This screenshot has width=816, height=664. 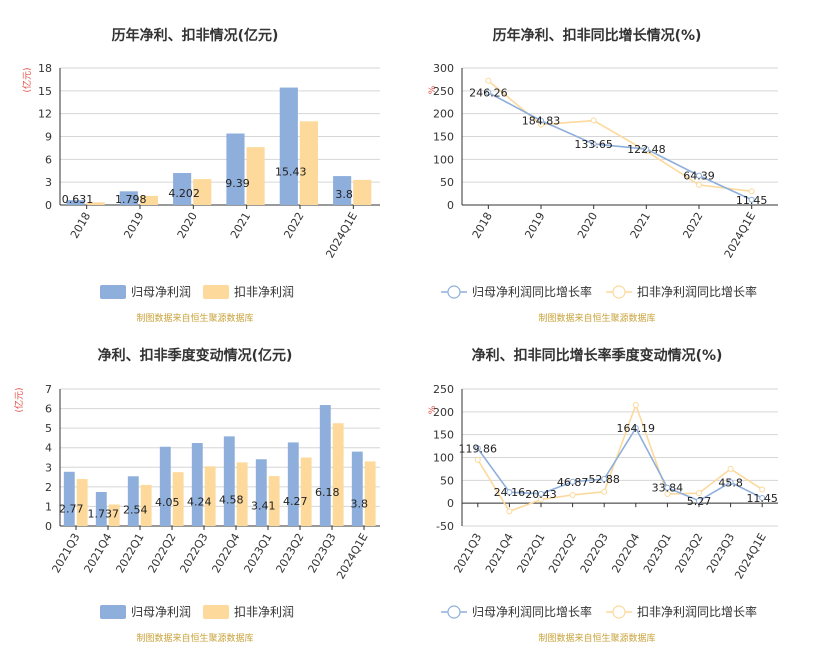 What do you see at coordinates (184, 193) in the screenshot?
I see `data-label: 4.202` at bounding box center [184, 193].